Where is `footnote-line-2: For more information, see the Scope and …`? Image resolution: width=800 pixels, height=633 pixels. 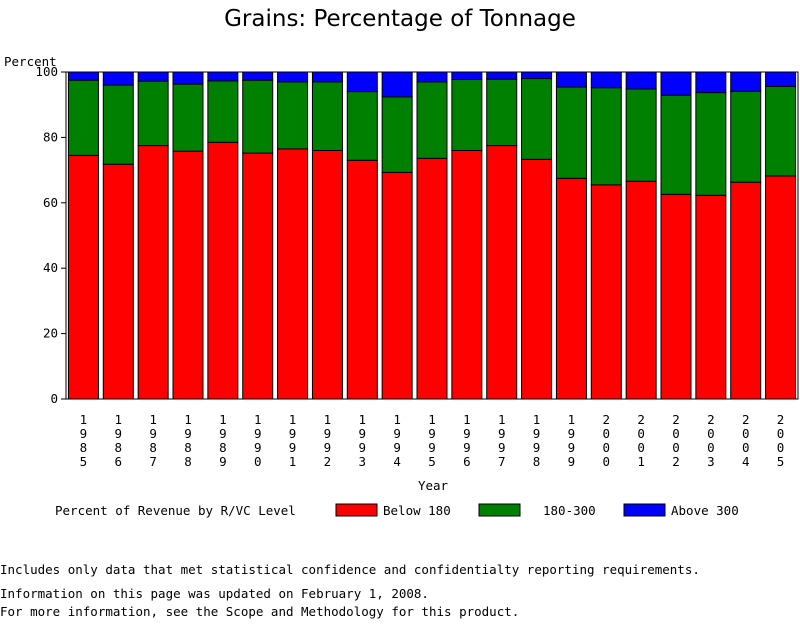
footnote-line-2: For more information, see the Scope and … is located at coordinates (260, 611).